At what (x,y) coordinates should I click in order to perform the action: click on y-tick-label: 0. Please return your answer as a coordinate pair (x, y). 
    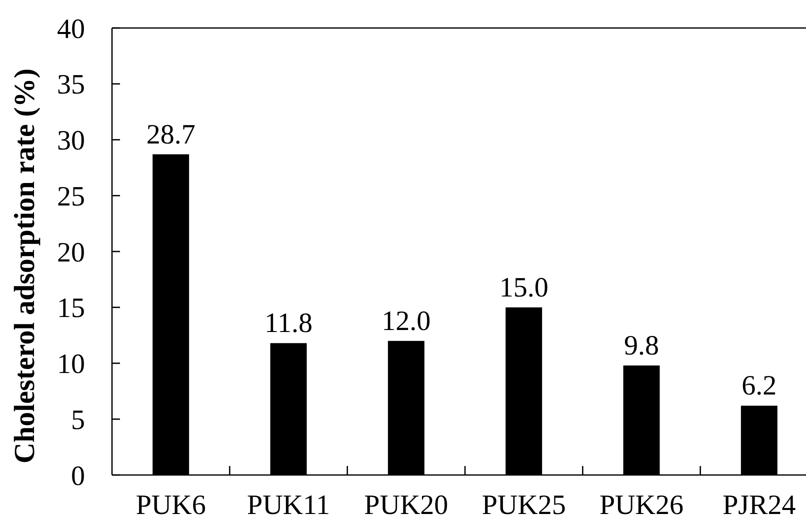
    Looking at the image, I should click on (78, 476).